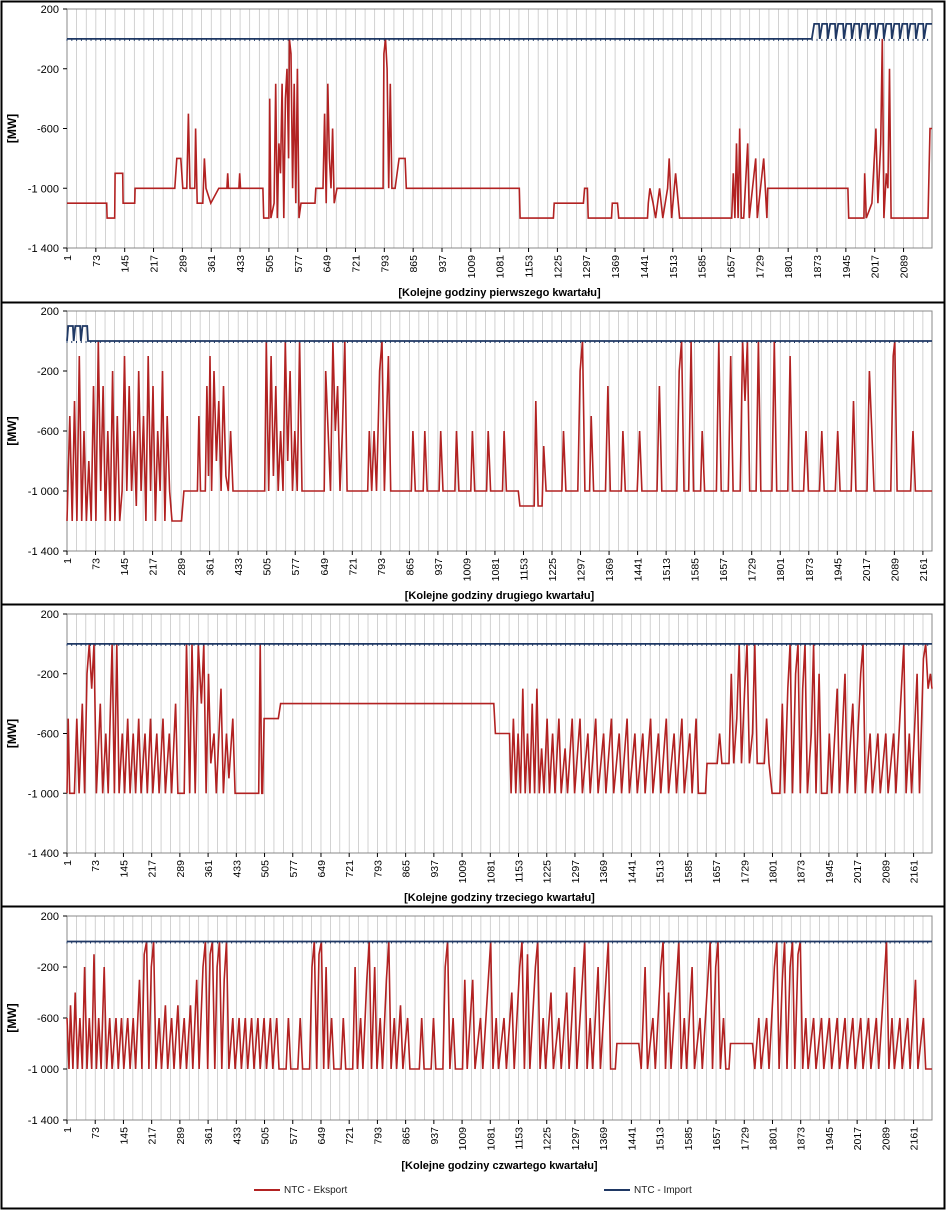 The height and width of the screenshot is (1210, 946). I want to click on x-tick-label: 1081, so click(496, 570).